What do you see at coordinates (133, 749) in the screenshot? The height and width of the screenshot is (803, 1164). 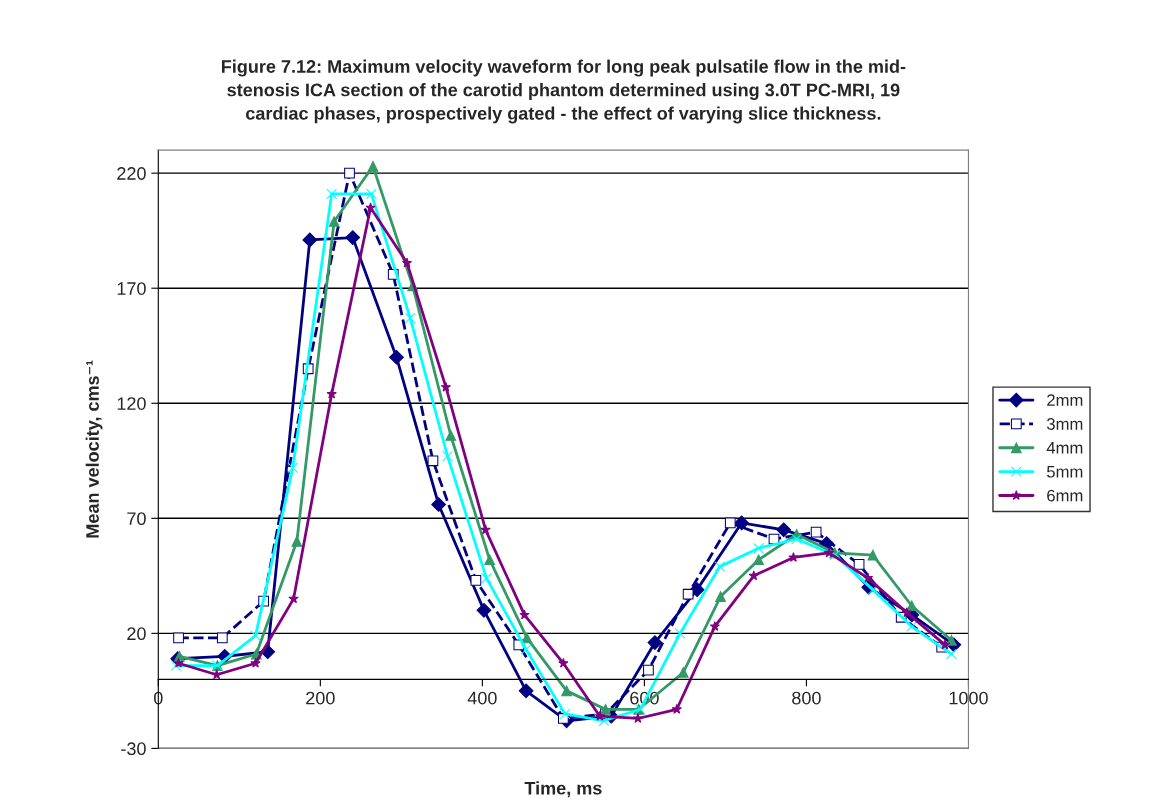 I see `y-tick-label: -30` at bounding box center [133, 749].